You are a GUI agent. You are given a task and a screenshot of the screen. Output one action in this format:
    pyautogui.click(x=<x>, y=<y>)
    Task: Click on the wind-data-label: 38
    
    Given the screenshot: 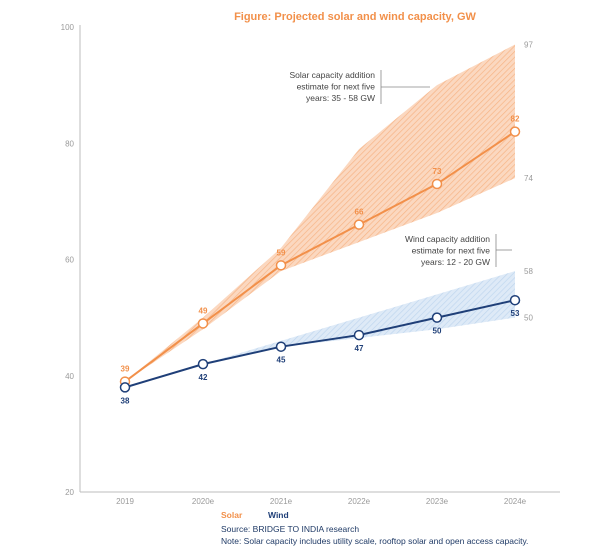 What is the action you would take?
    pyautogui.click(x=125, y=400)
    